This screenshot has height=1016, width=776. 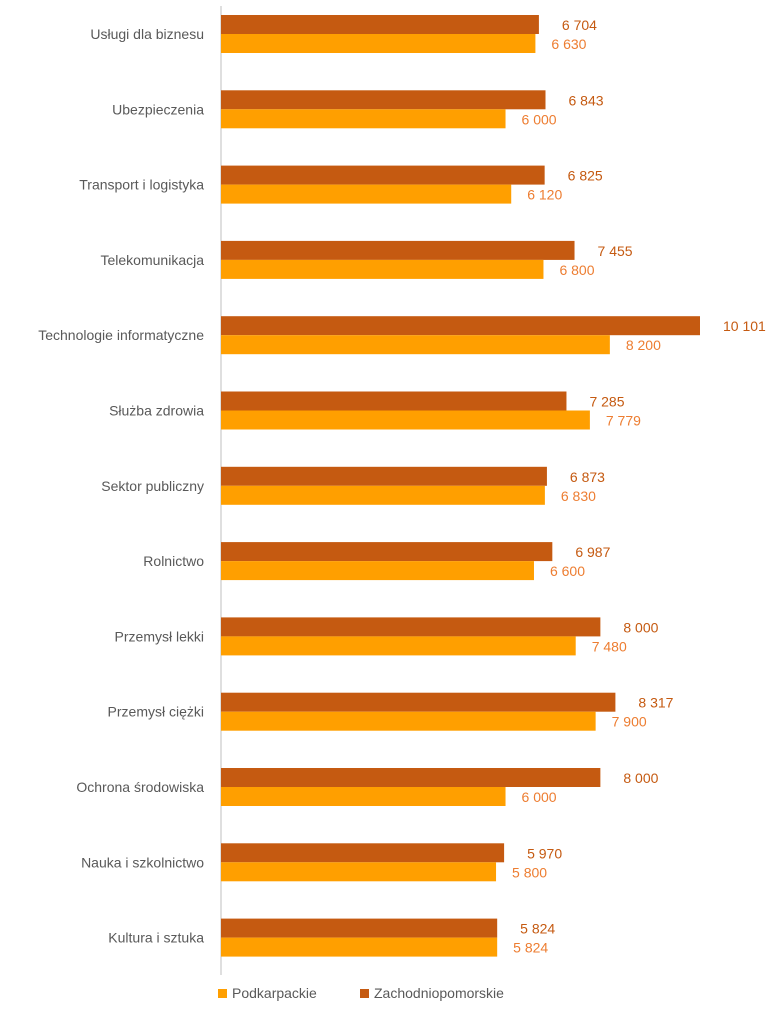 I want to click on data-label-zachodniopomorskie: 5 970, so click(x=544, y=853).